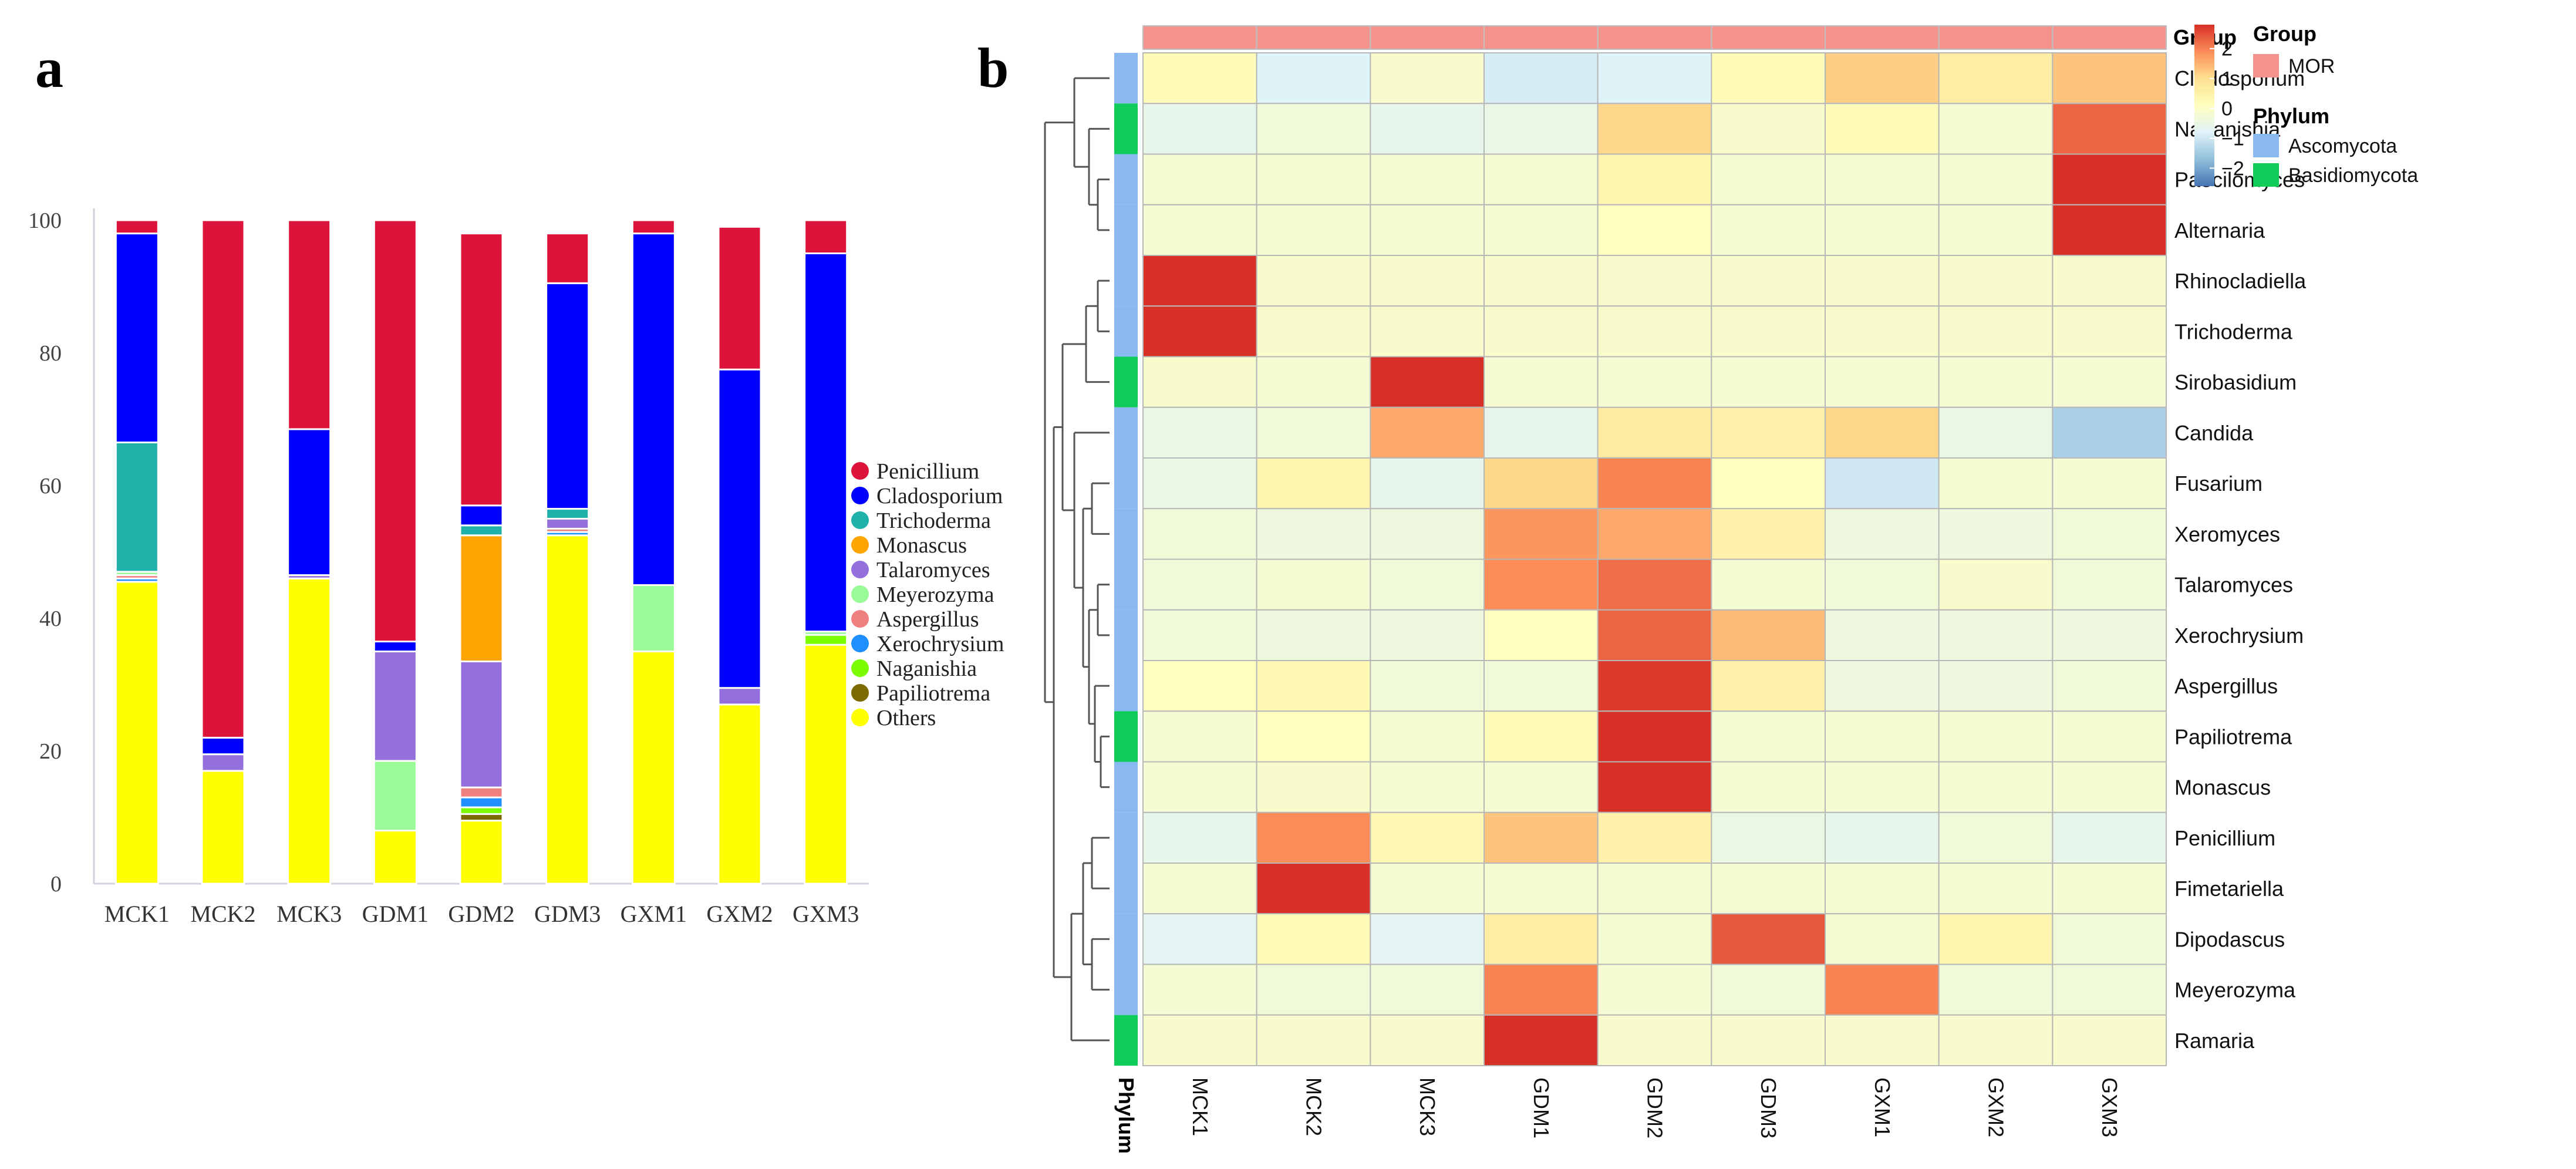 The width and height of the screenshot is (2576, 1169). I want to click on bar-segment-penicillium, so click(826, 236).